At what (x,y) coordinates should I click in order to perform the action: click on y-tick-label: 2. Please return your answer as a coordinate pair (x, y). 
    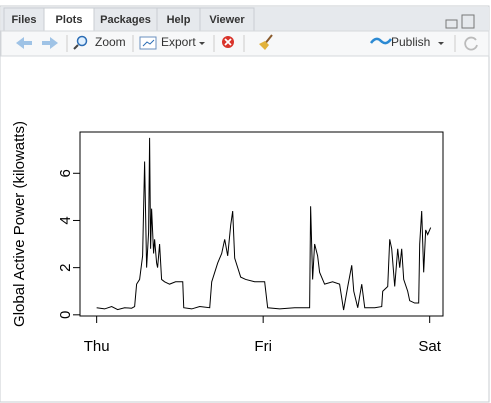
    Looking at the image, I should click on (65, 267).